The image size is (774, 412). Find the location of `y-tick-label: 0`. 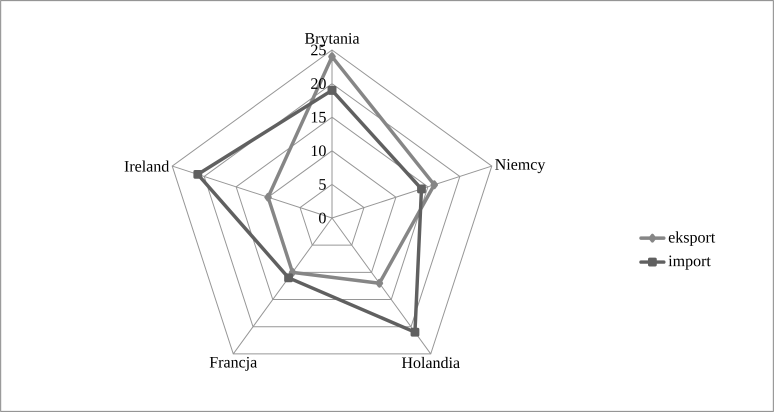

y-tick-label: 0 is located at coordinates (322, 218).